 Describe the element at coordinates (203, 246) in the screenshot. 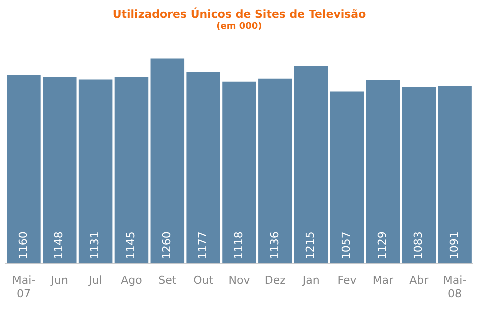

I see `data-label: 1177` at that location.